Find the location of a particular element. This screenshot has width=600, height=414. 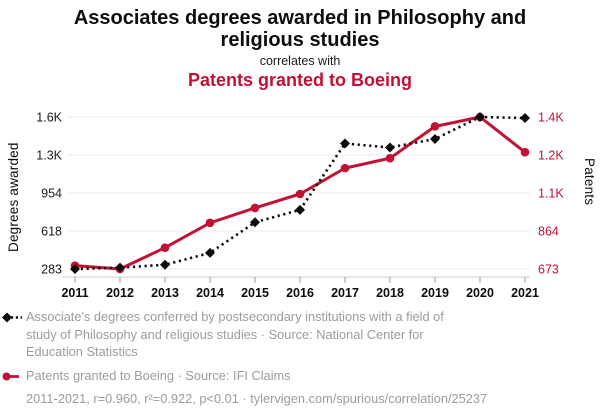

svg-text: 673 is located at coordinates (548, 270).